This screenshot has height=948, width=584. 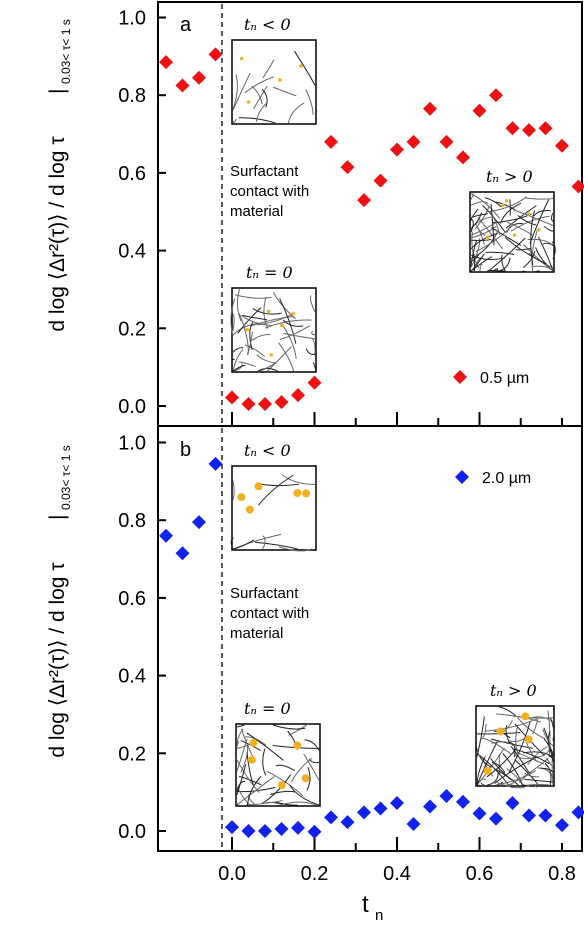 I want to click on svg-text: Surfactant, so click(x=264, y=171).